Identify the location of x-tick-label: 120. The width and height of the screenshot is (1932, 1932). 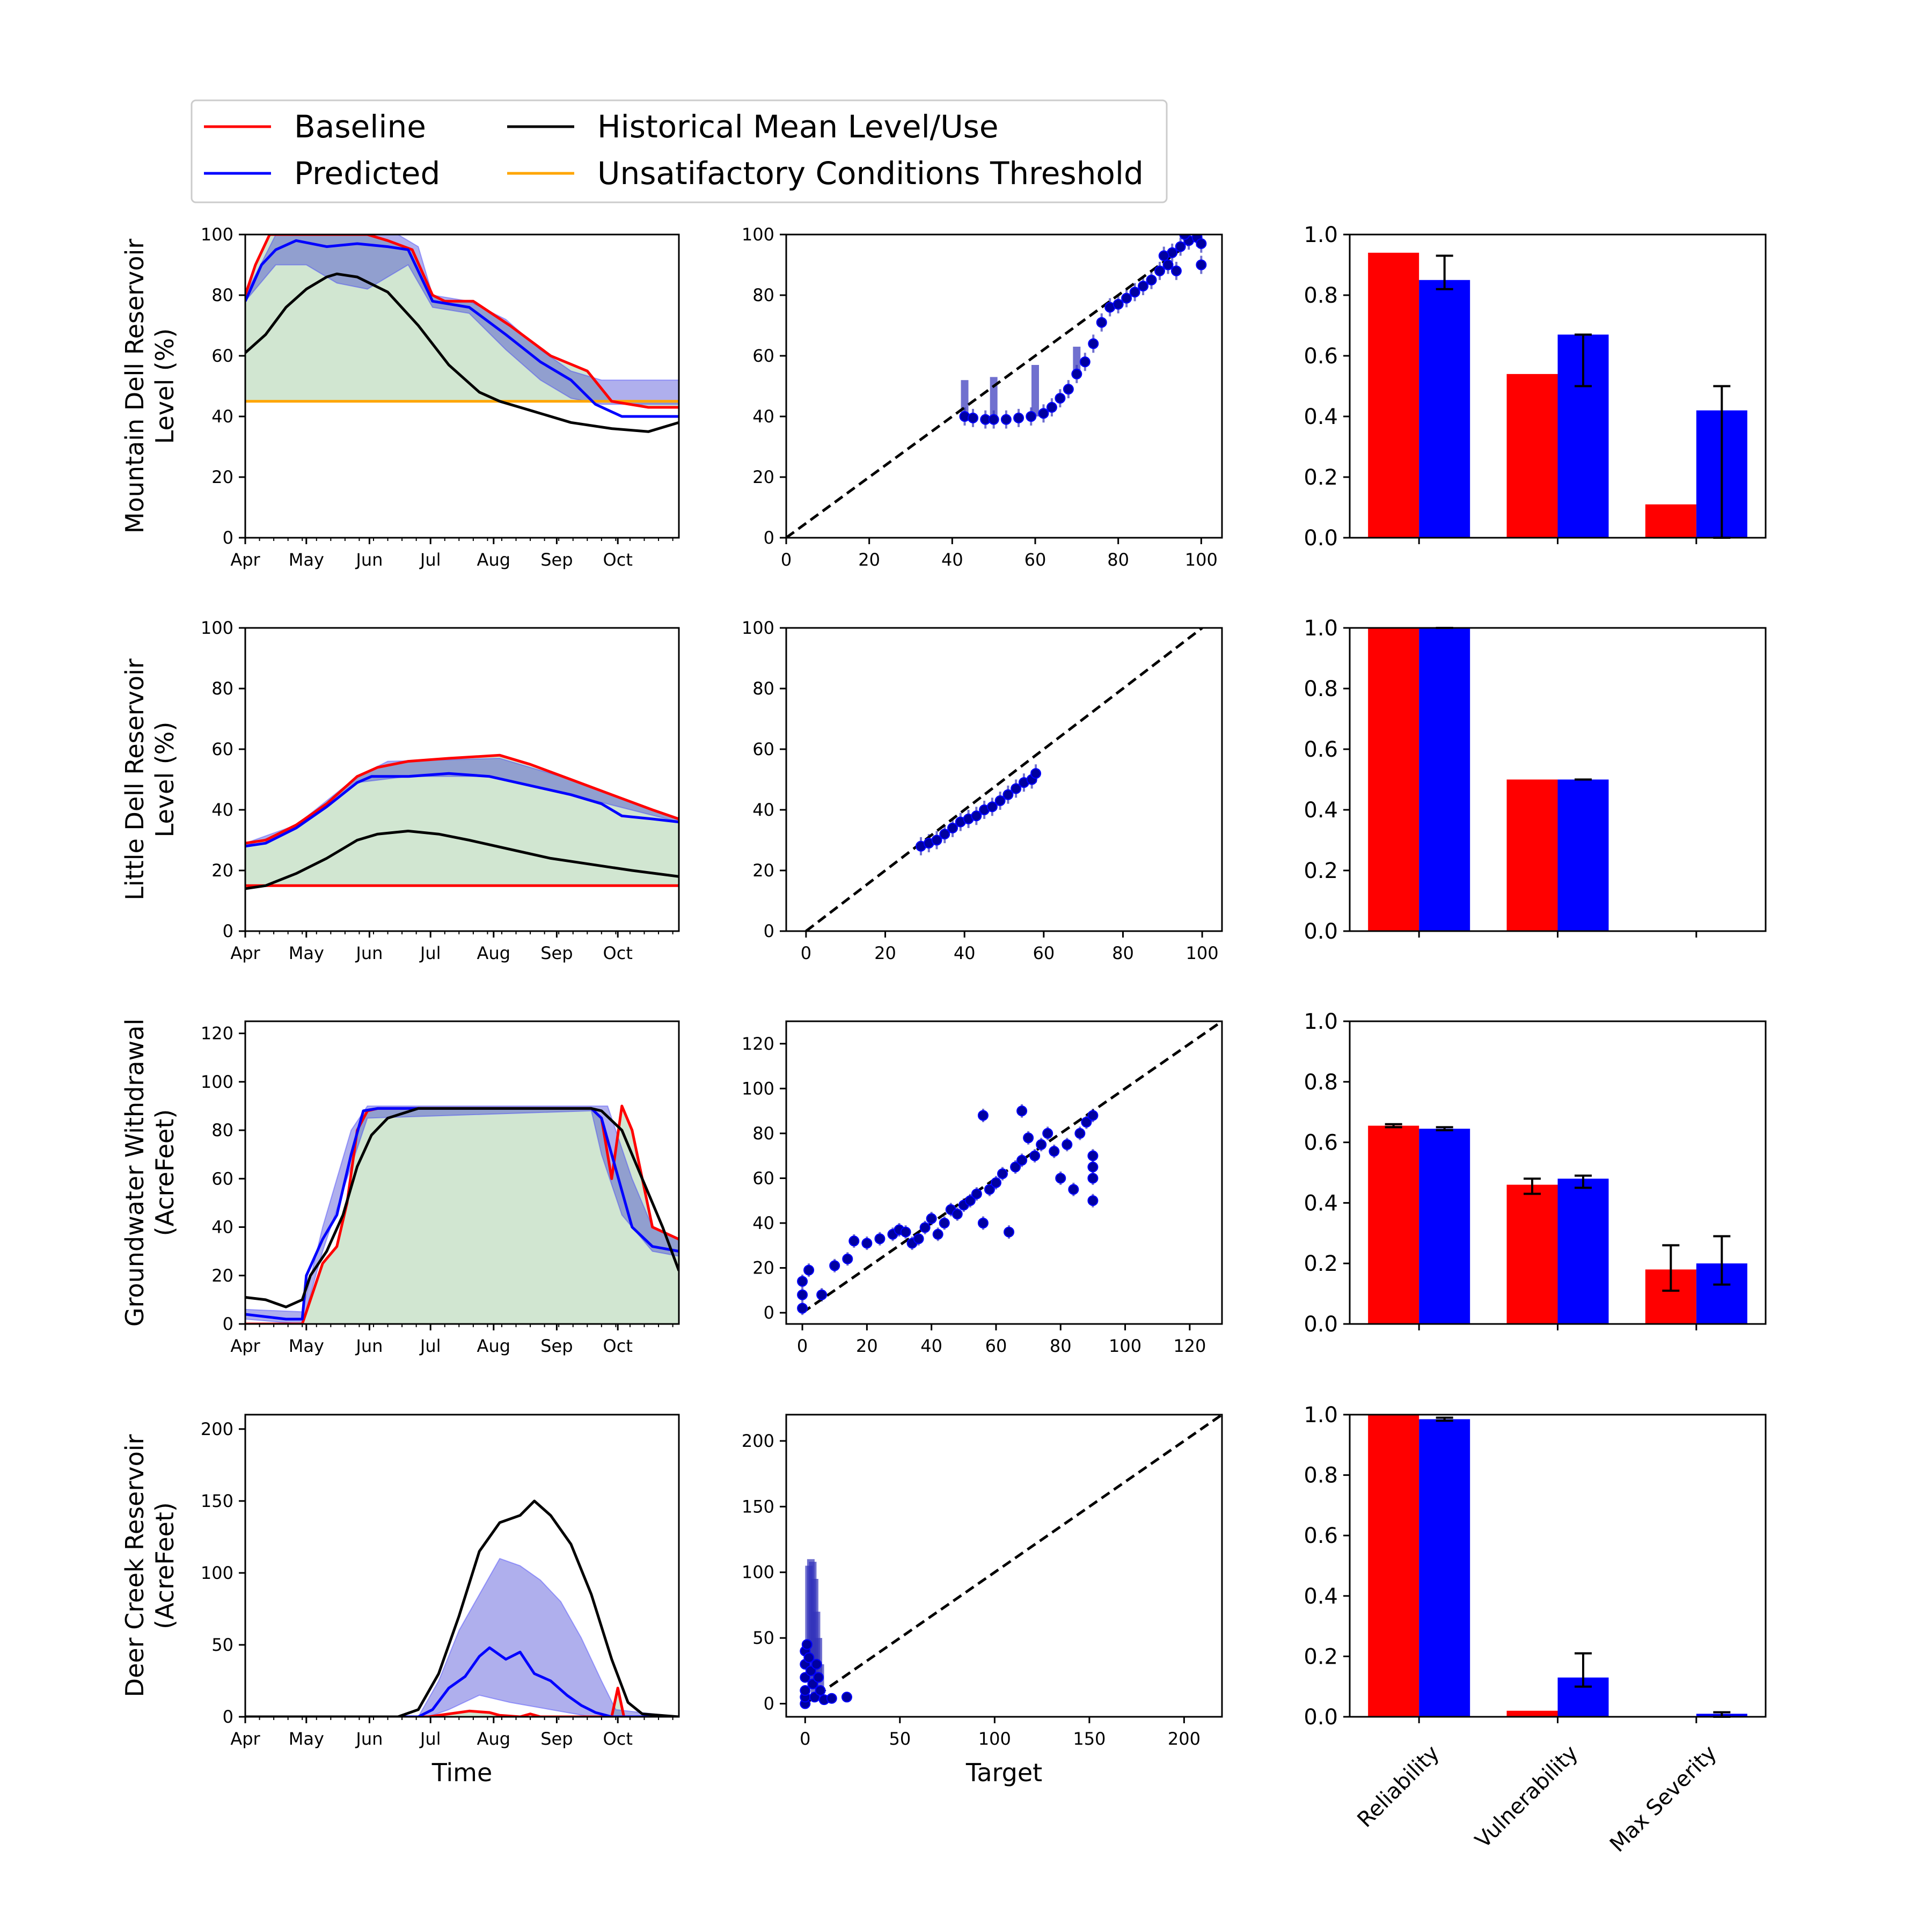
(1189, 1346).